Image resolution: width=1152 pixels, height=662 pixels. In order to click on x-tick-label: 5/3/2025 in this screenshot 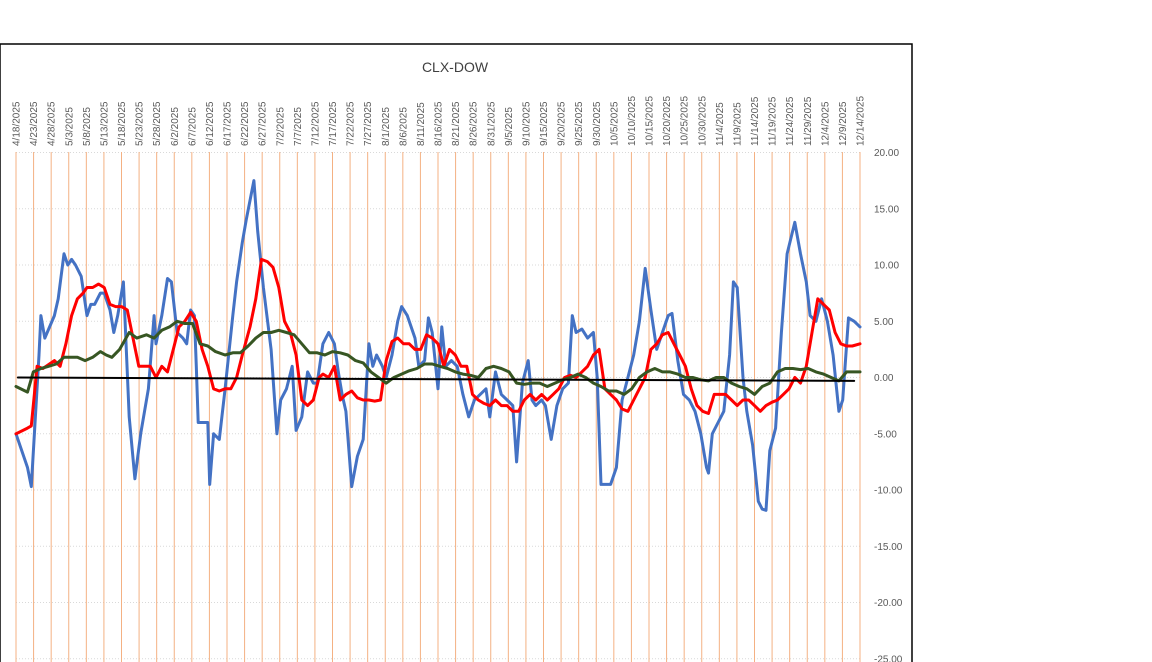, I will do `click(69, 126)`.